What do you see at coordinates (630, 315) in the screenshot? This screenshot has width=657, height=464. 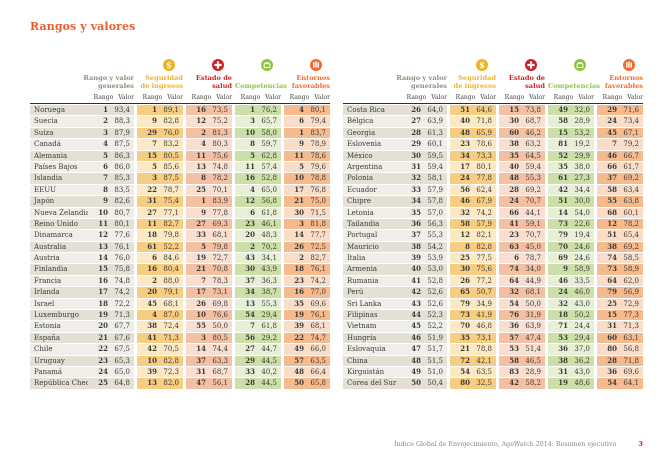 I see `score-value: 77,3` at bounding box center [630, 315].